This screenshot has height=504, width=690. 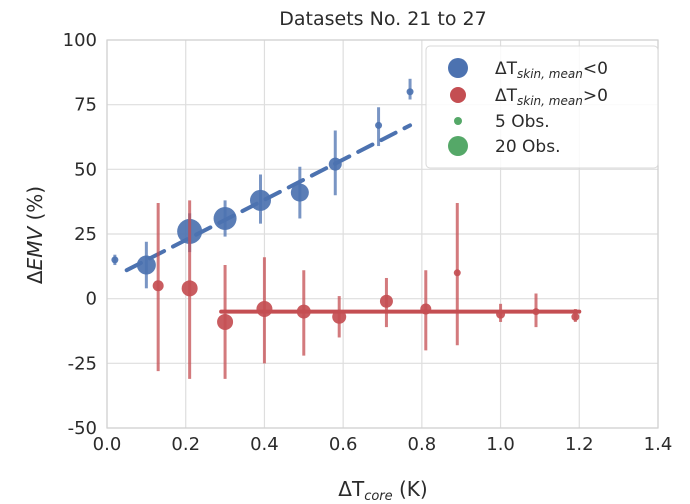 I want to click on legend-label-series-0: ΔTskin, mean<0, so click(x=551, y=70).